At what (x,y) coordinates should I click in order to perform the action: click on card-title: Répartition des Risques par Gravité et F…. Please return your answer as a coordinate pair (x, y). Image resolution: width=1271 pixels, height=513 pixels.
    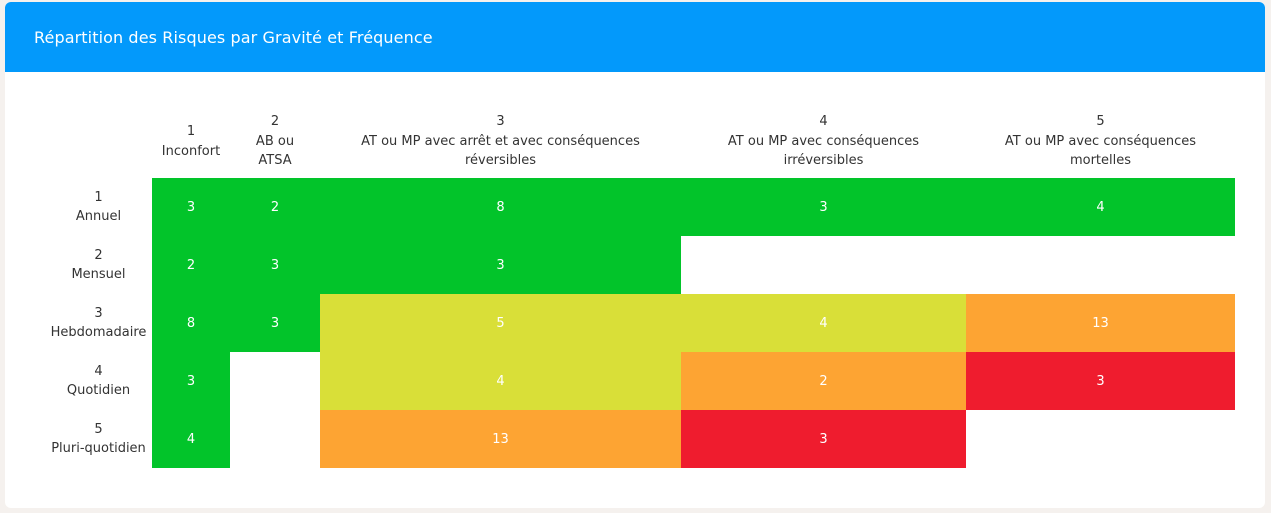
    Looking at the image, I should click on (233, 37).